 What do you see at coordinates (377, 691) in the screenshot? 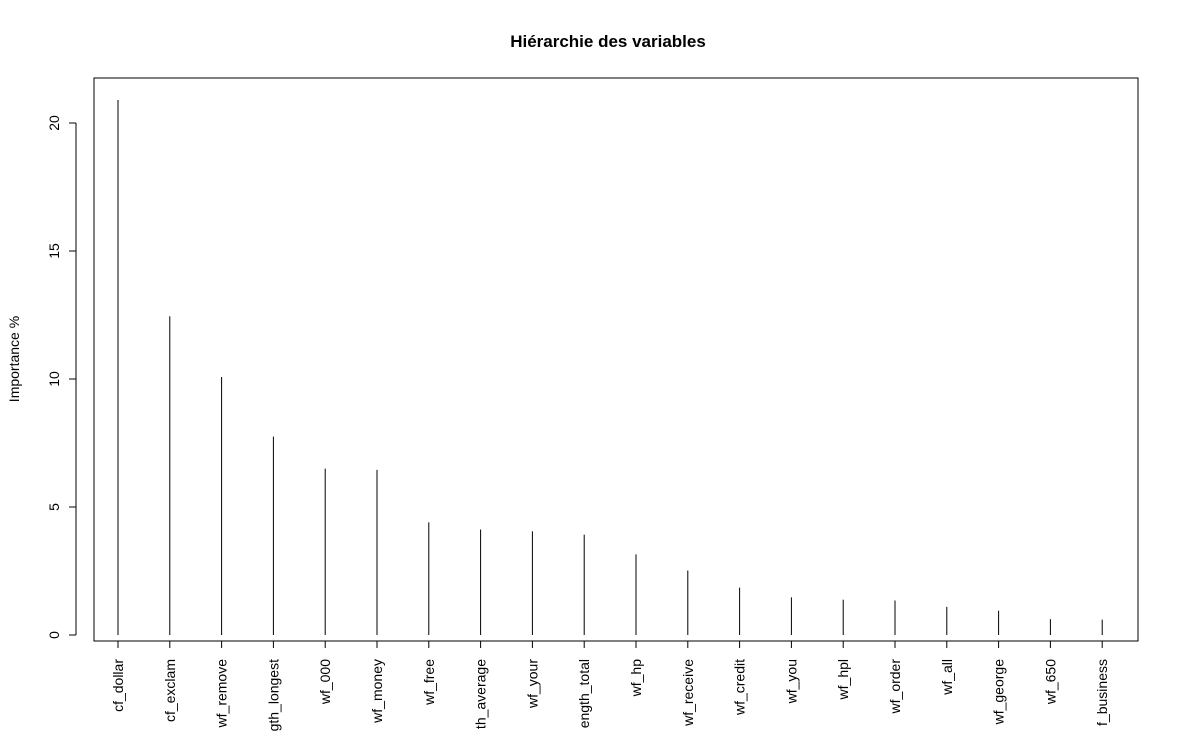
I see `x-tick-label: wf_money` at bounding box center [377, 691].